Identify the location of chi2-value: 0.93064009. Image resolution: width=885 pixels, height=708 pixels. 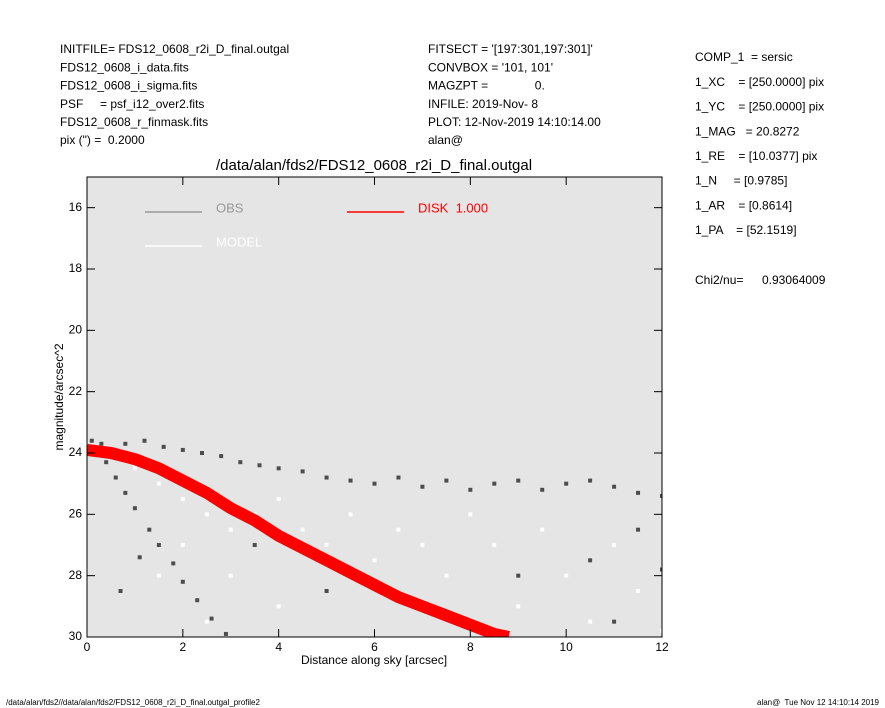
(794, 280).